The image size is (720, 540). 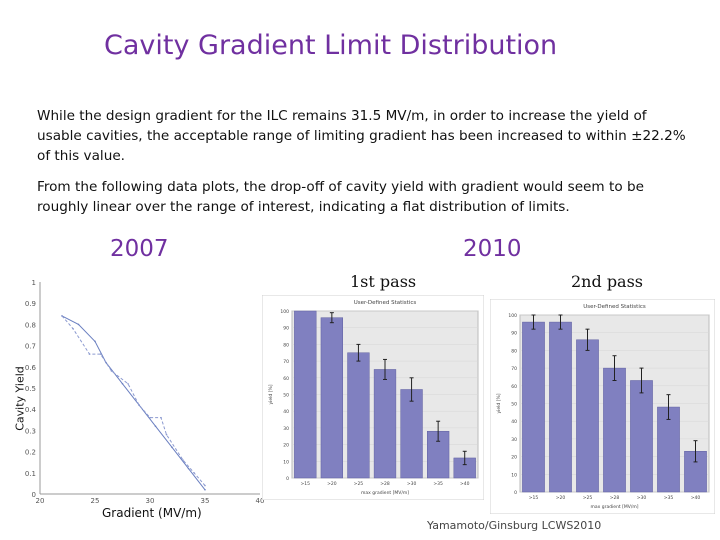 I want to click on y-tick-label: 0.8, so click(x=30, y=325).